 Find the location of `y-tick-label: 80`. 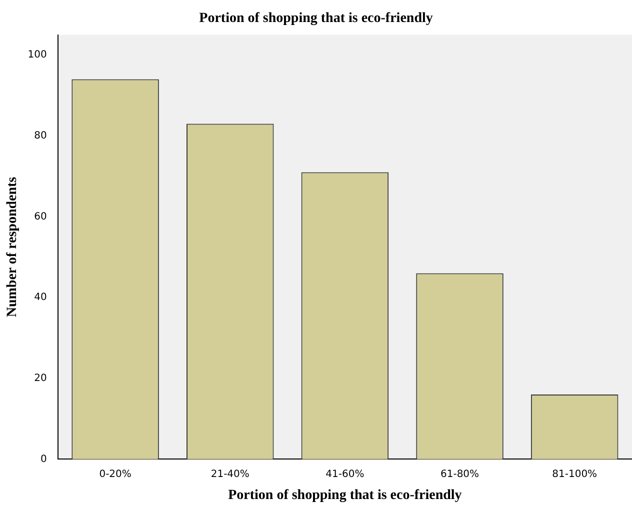

y-tick-label: 80 is located at coordinates (40, 136).